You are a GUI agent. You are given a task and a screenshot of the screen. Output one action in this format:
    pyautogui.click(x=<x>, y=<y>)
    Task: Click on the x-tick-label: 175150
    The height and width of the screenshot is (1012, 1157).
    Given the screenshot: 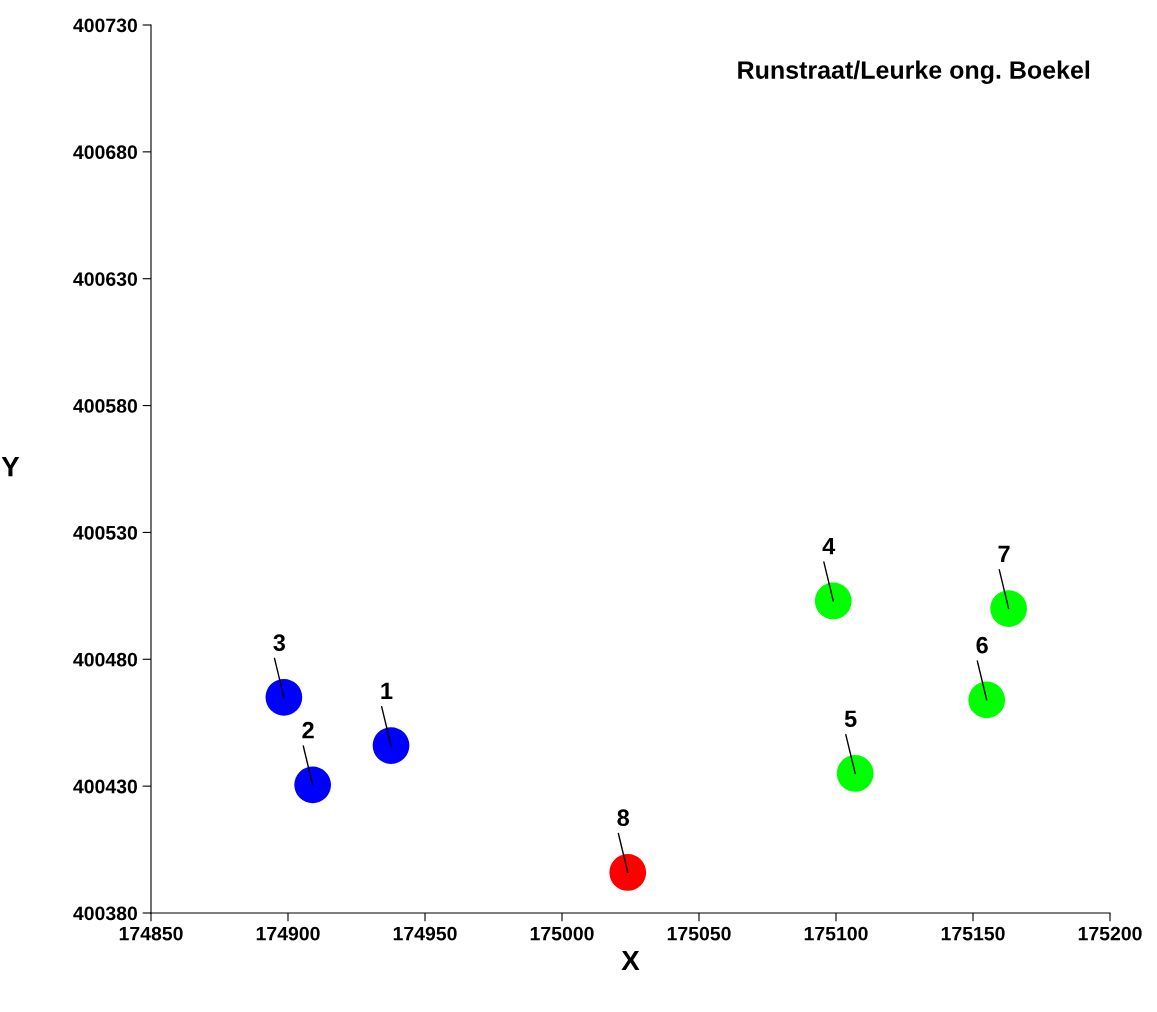 What is the action you would take?
    pyautogui.click(x=973, y=933)
    